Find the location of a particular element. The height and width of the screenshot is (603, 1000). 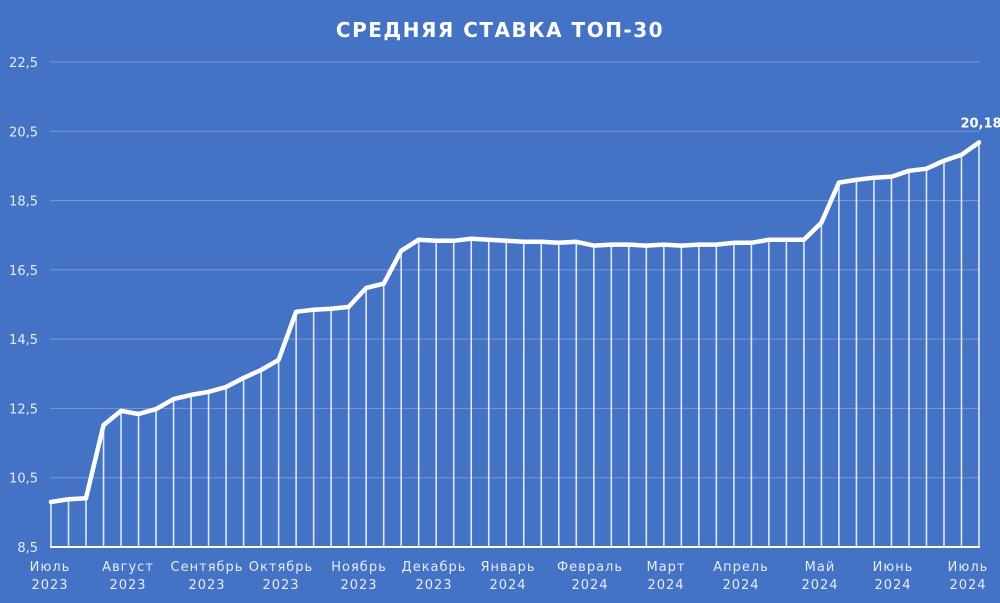

x-tick-month: Июнь is located at coordinates (893, 567).